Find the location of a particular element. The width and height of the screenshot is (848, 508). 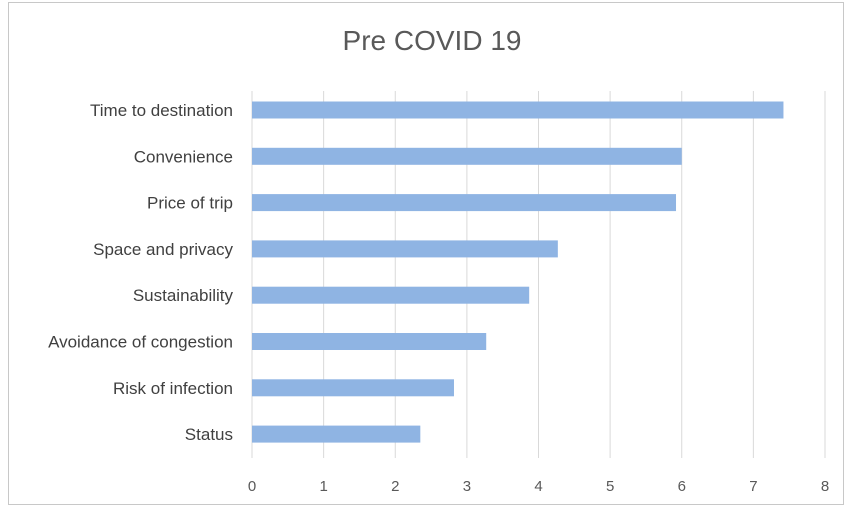

x-tick-label: 7 is located at coordinates (753, 486).